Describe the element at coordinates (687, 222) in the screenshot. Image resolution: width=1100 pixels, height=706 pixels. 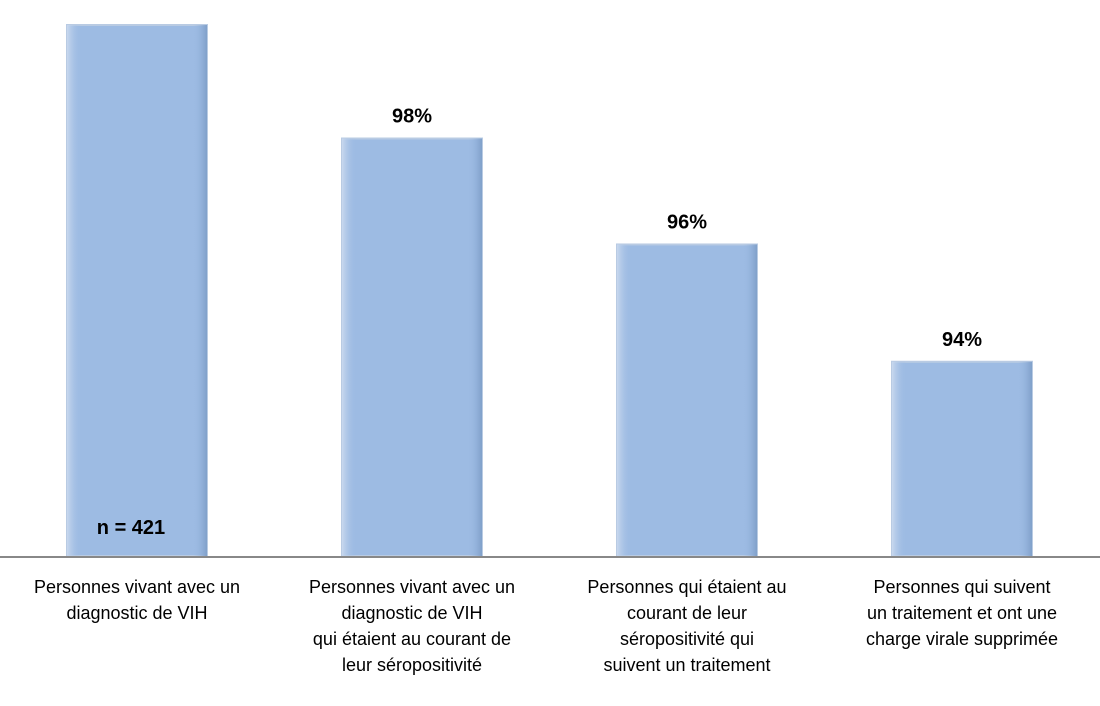
I see `value-label: 96%` at that location.